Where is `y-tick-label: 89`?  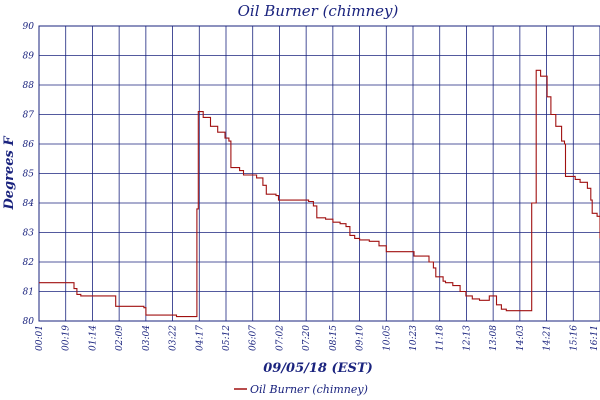
y-tick-label: 89 is located at coordinates (29, 57).